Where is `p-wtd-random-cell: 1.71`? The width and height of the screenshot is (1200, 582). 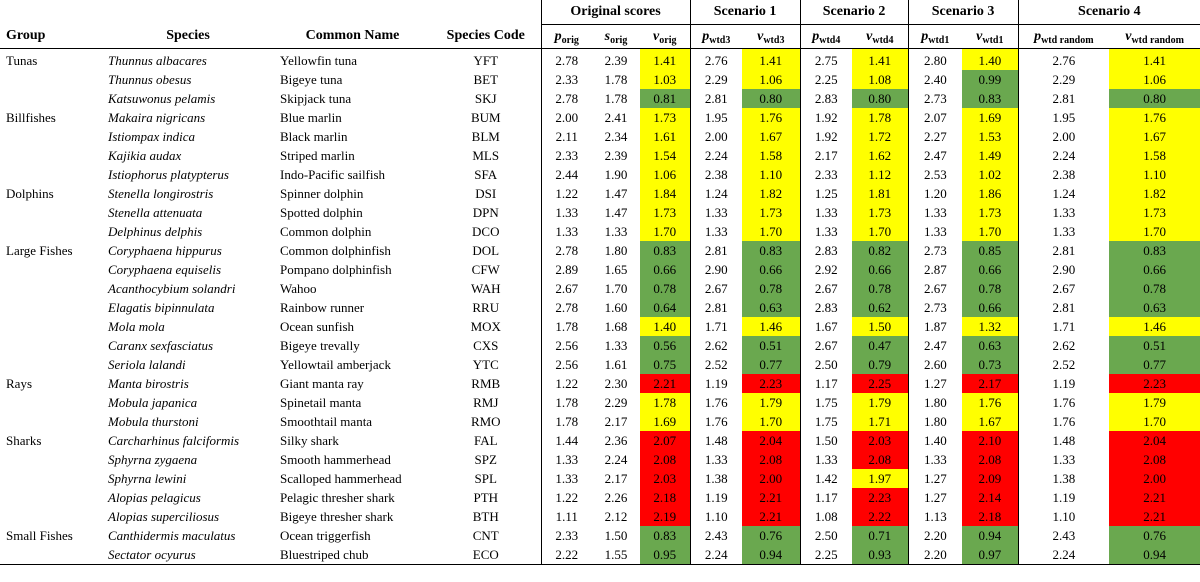 p-wtd-random-cell: 1.71 is located at coordinates (1063, 326).